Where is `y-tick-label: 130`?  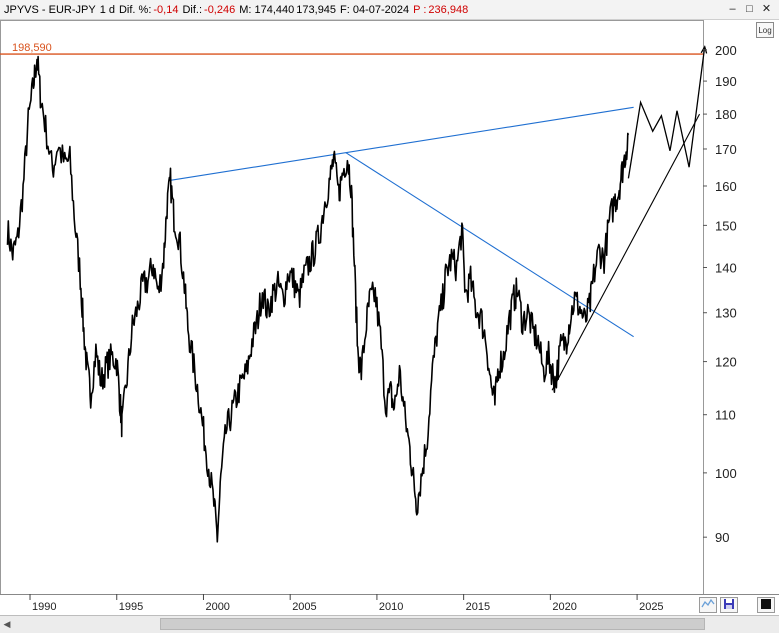 y-tick-label: 130 is located at coordinates (726, 313).